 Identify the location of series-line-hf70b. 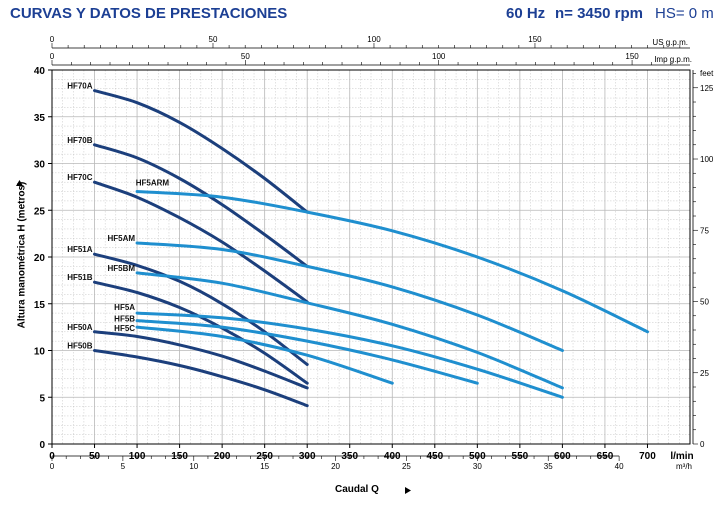
(201, 205).